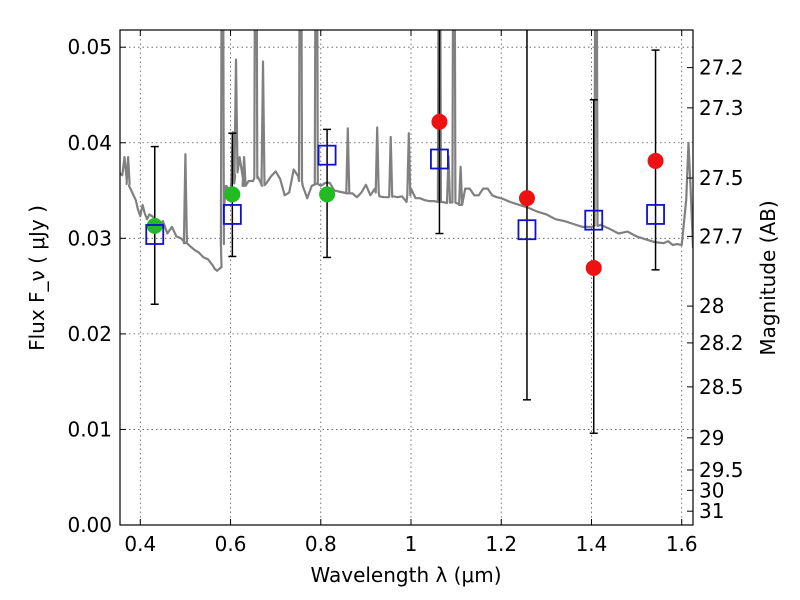  I want to click on y2-tick-label: 28, so click(711, 306).